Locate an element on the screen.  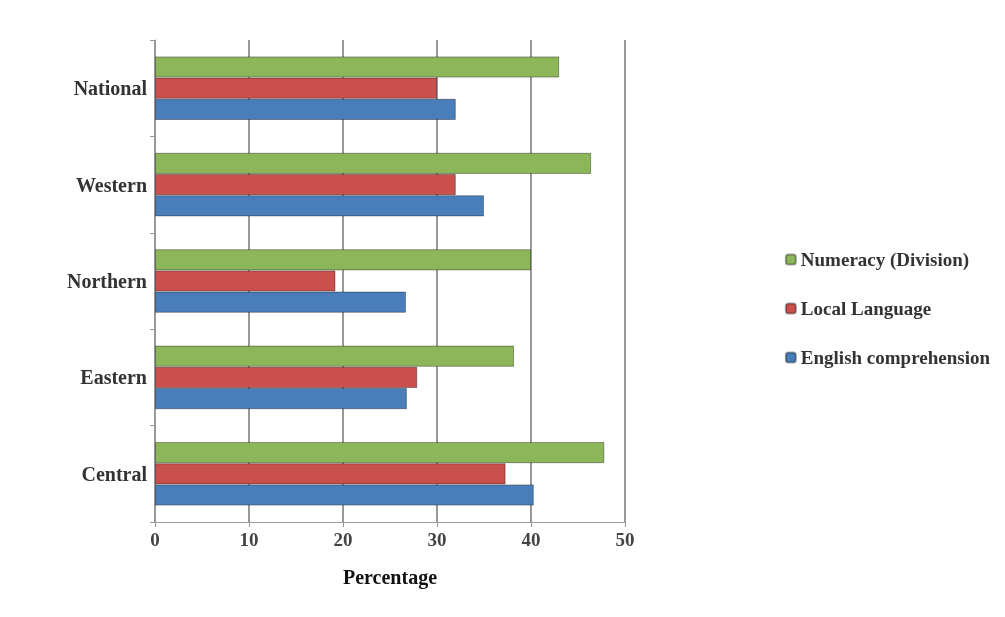
legend-label: Local Language is located at coordinates (866, 308).